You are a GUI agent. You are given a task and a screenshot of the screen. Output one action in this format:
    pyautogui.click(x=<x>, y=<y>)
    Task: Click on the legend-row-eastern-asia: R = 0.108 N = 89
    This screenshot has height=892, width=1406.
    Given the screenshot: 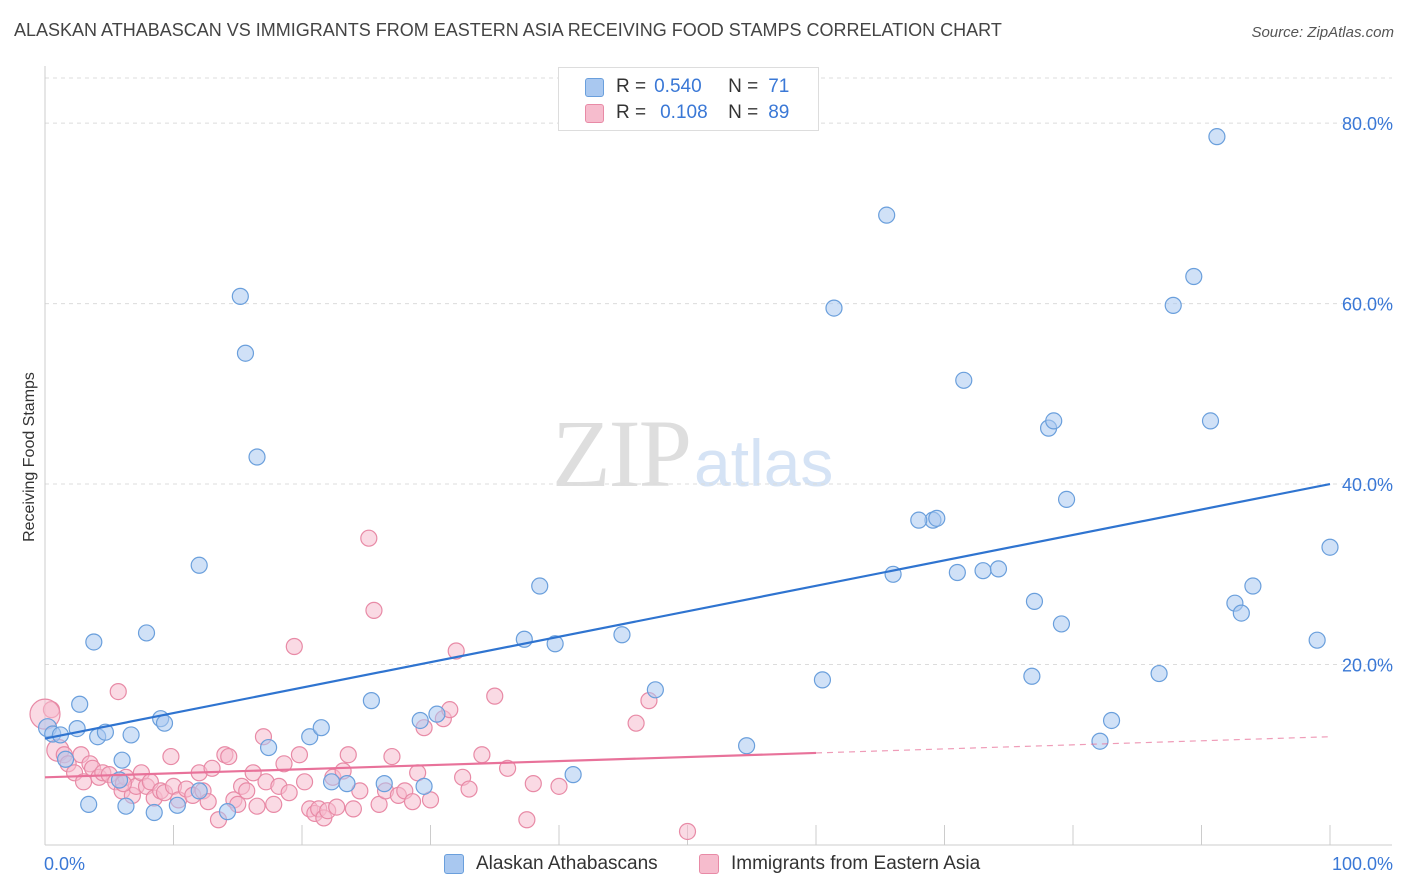 What is the action you would take?
    pyautogui.click(x=687, y=113)
    